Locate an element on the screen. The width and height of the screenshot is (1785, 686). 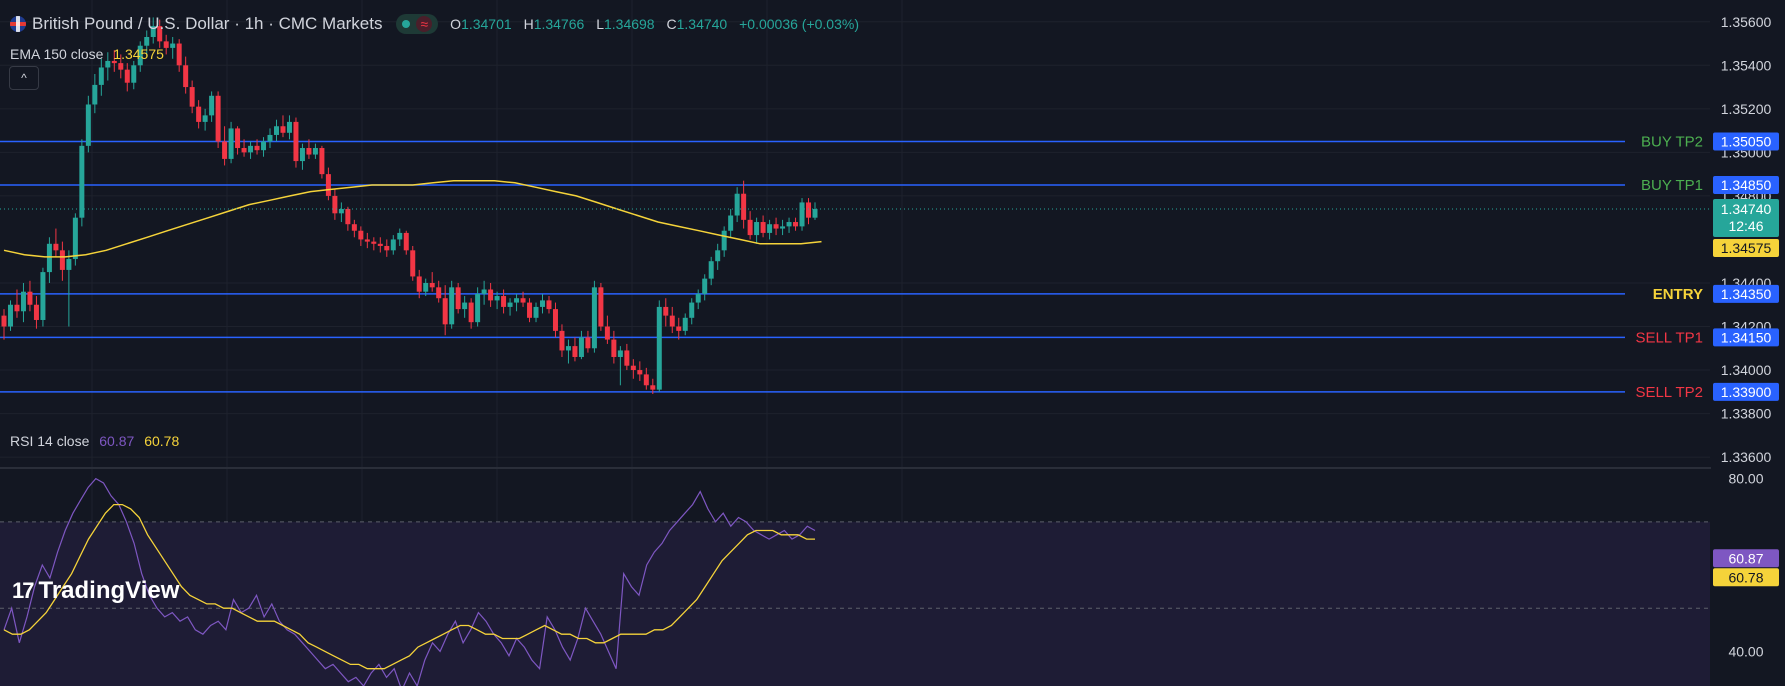
rsi-line is located at coordinates (409, 581).